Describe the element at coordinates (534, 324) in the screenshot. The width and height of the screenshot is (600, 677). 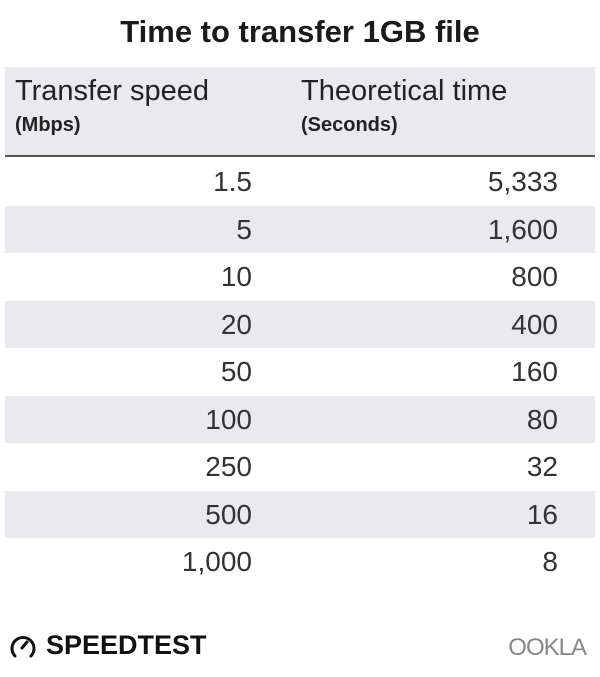
I see `time-cell: 400` at that location.